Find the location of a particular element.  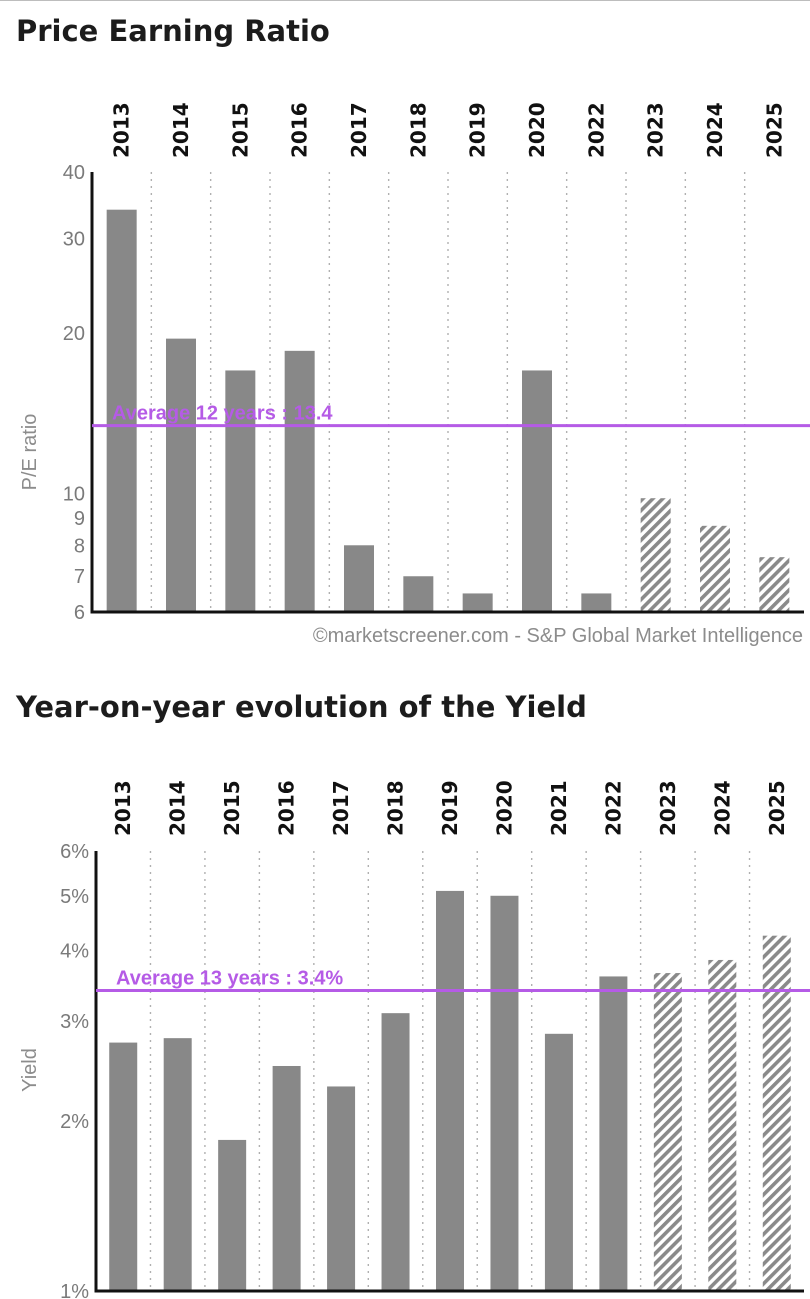

y-tick-label: 3% is located at coordinates (74, 1022).